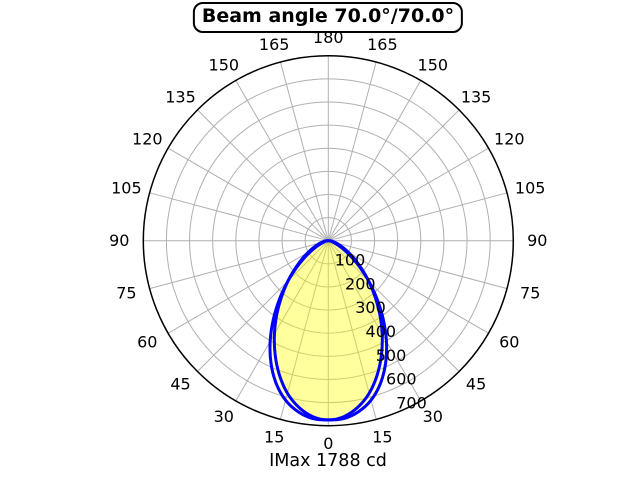  Describe the element at coordinates (391, 355) in the screenshot. I see `r-tick-label: 500` at that location.